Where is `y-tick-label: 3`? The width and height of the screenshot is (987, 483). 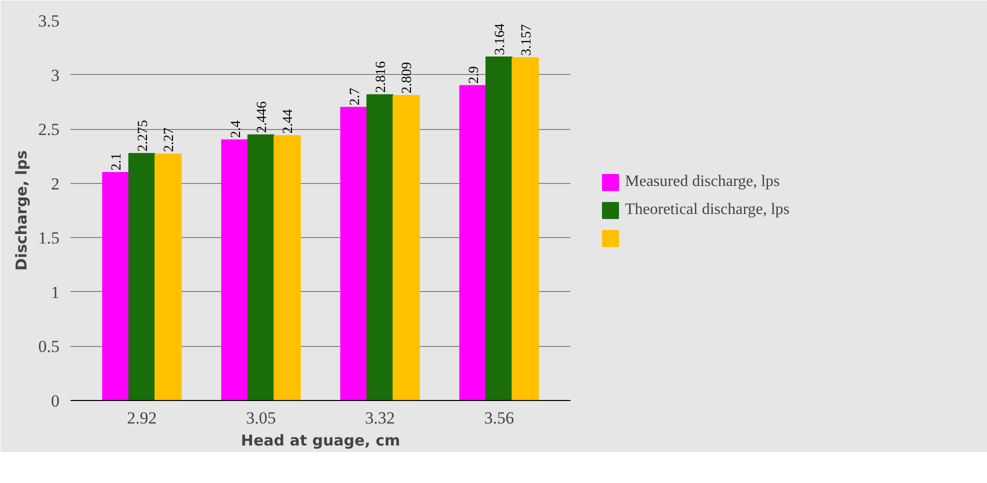 y-tick-label: 3 is located at coordinates (55, 75).